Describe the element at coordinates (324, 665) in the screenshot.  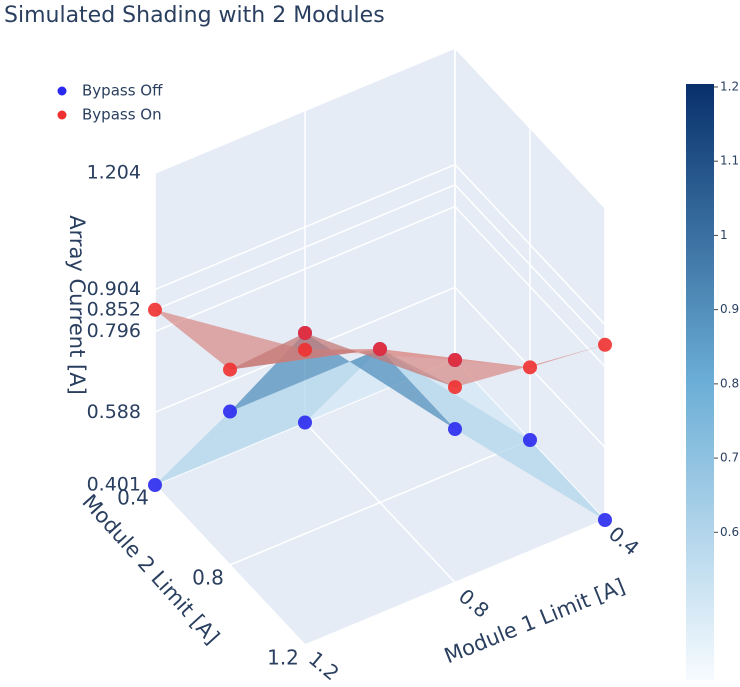
I see `x-tick-label: 1.2` at that location.